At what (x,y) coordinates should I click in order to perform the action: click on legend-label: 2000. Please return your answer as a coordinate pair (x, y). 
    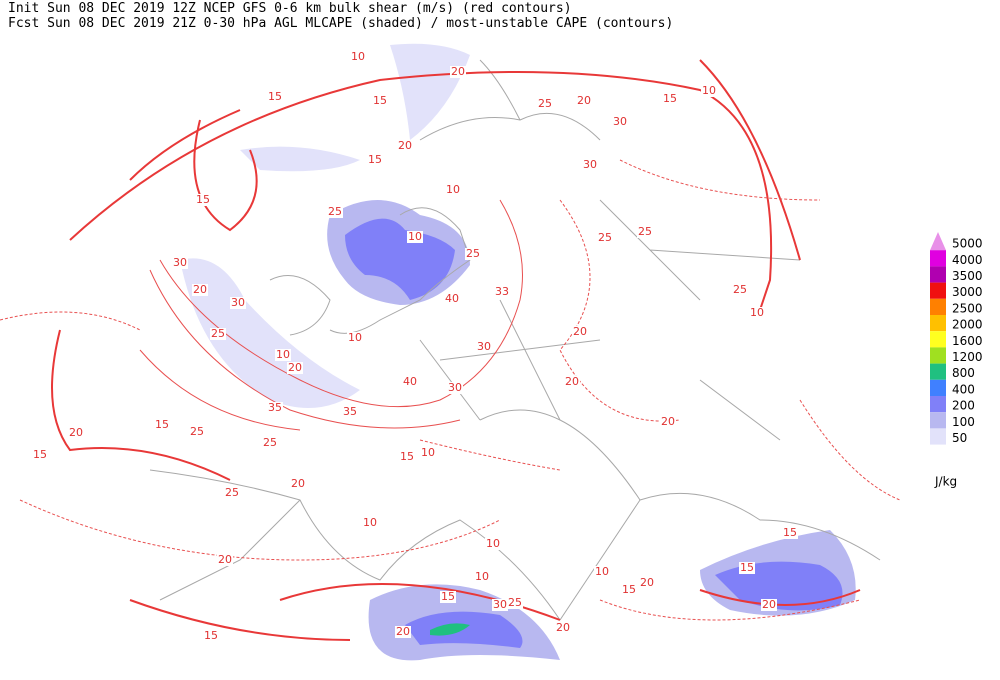
    Looking at the image, I should click on (967, 325).